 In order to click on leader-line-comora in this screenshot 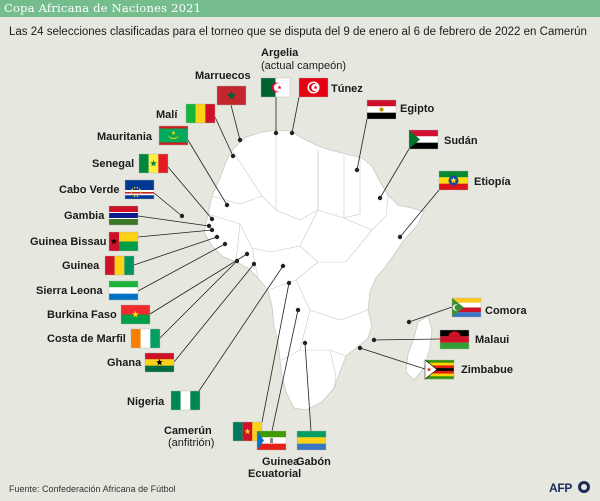, I will do `click(430, 314)`.